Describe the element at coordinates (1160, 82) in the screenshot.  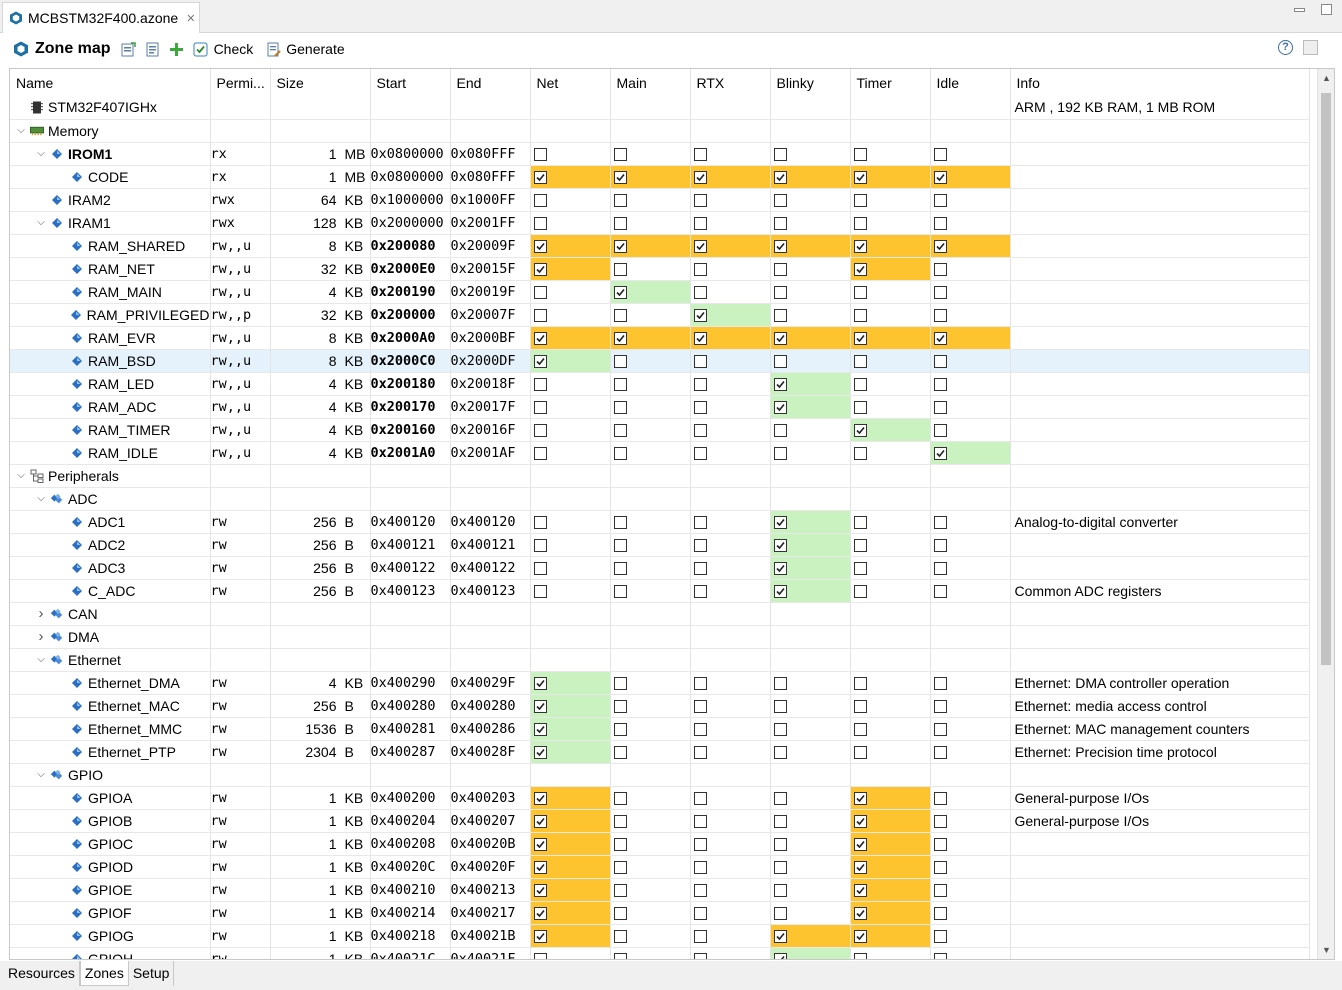
I see `column-header: Info` at that location.